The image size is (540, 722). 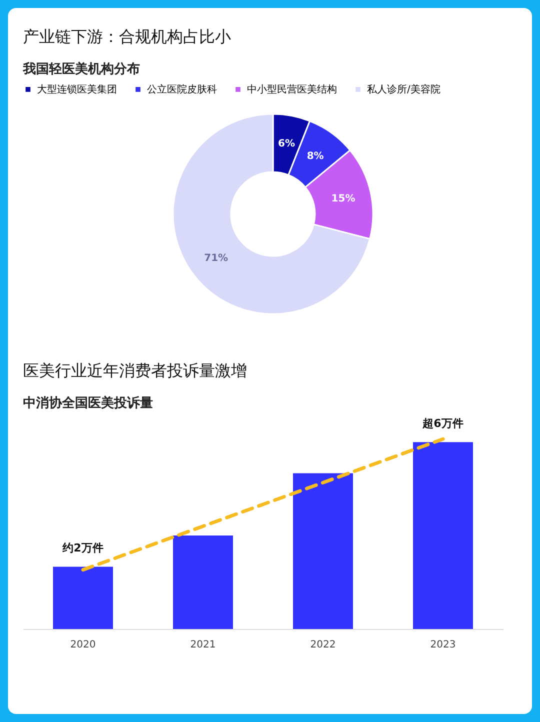 I want to click on legend-label: 中小型民营医美结构, so click(x=292, y=89).